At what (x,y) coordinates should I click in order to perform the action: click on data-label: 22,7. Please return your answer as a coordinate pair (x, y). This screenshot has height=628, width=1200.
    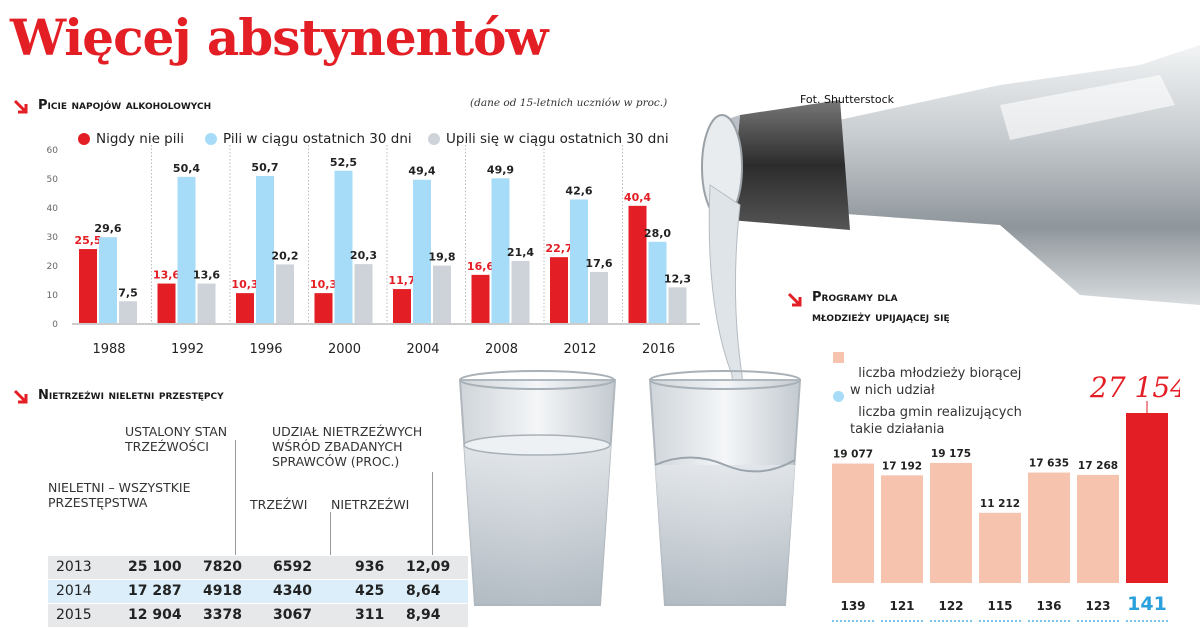
    Looking at the image, I should click on (558, 248).